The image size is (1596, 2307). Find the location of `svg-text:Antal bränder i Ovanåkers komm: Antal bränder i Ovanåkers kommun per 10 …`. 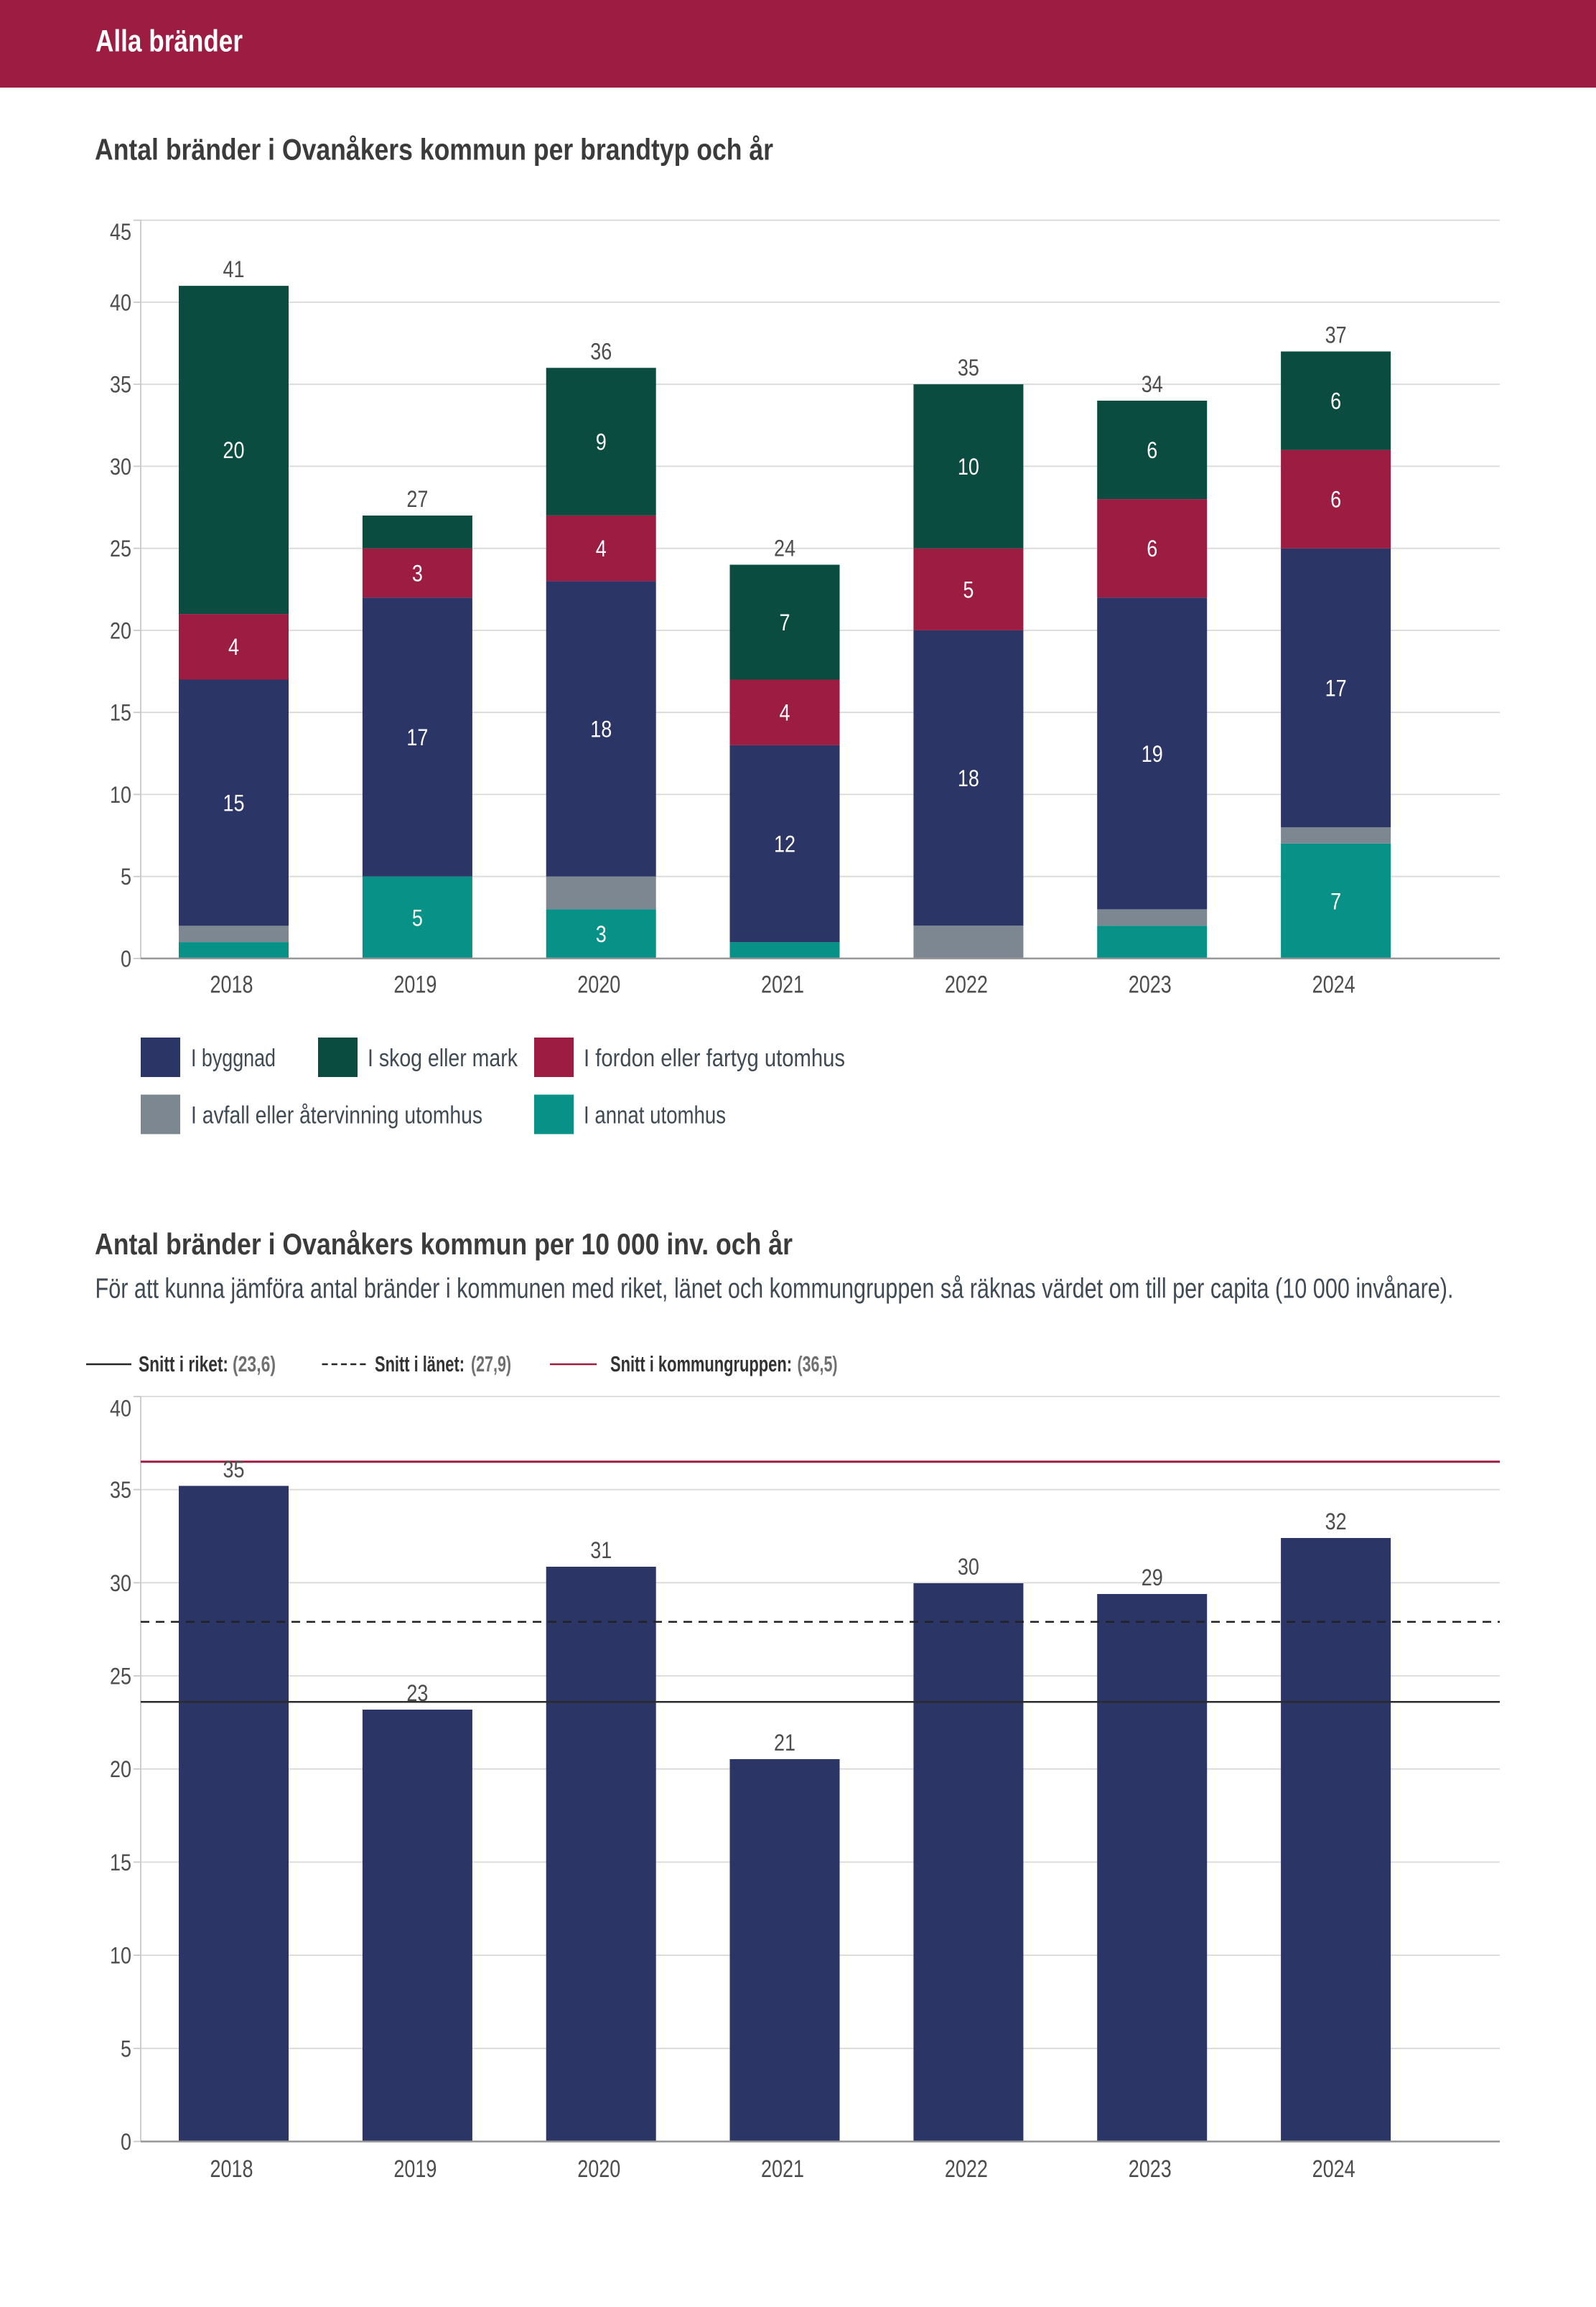

svg-text:Antal bränder i Ovanåkers komm: Antal bränder i Ovanåkers kommun per 10 … is located at coordinates (444, 1244).